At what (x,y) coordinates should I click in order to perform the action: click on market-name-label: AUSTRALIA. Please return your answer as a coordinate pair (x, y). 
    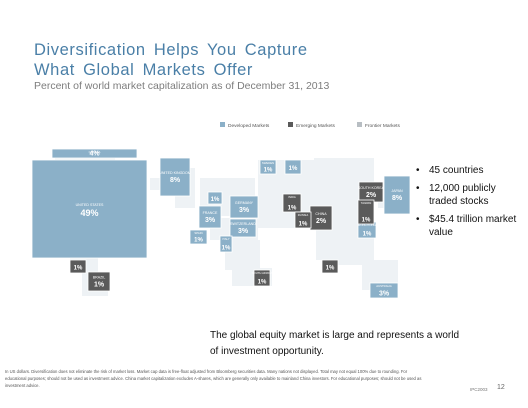
    Looking at the image, I should click on (384, 286).